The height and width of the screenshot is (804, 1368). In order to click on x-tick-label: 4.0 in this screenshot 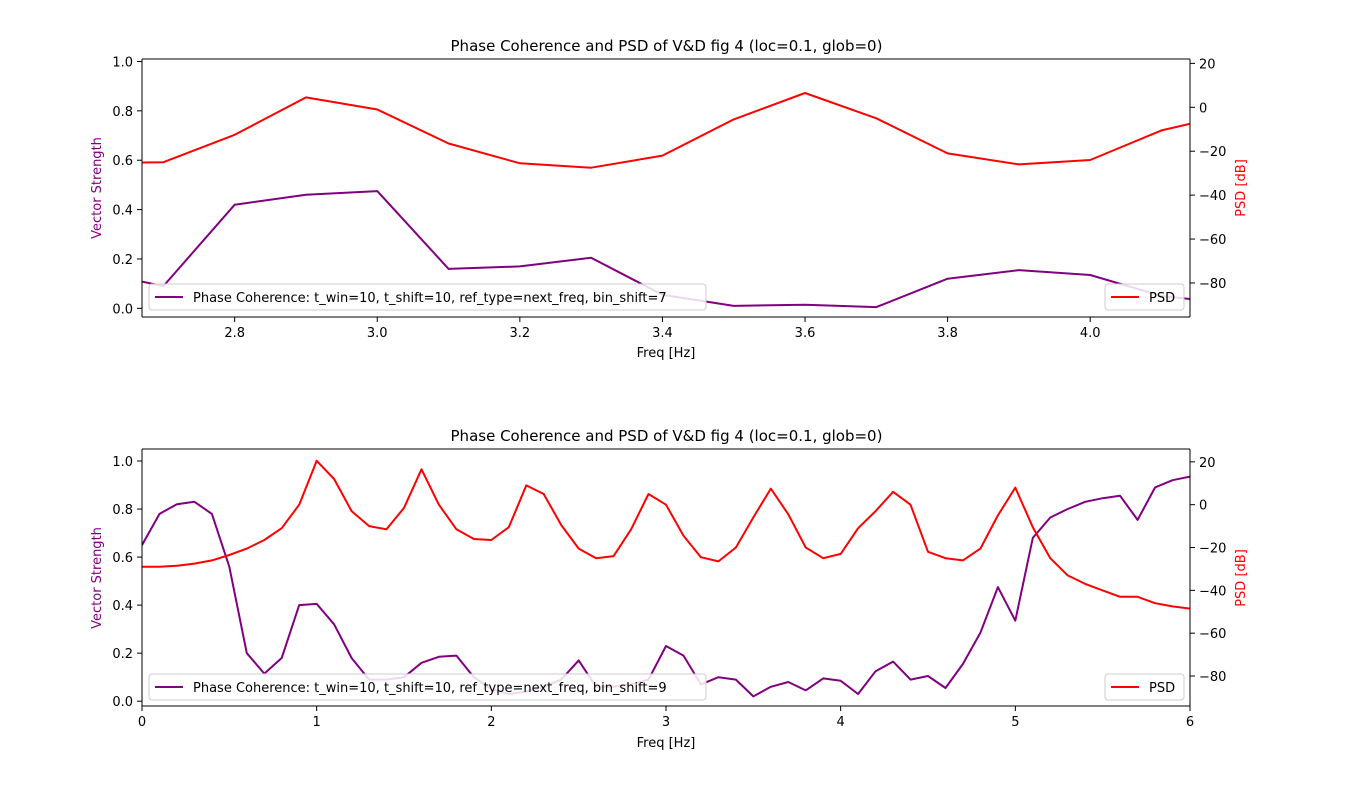, I will do `click(1090, 333)`.